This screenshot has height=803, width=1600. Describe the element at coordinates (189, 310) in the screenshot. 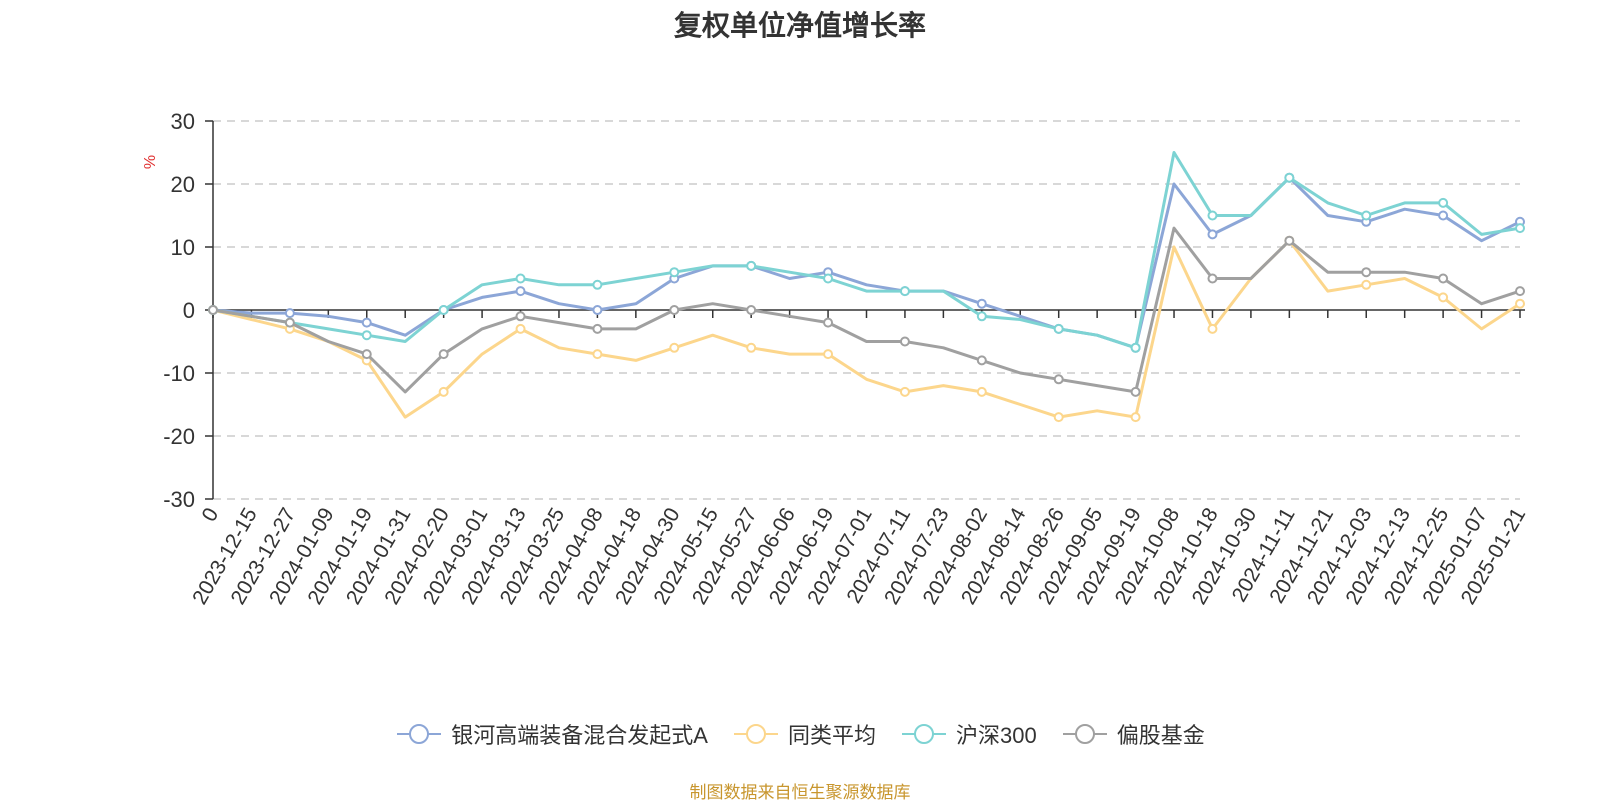

I see `y-tick-label: 0` at that location.